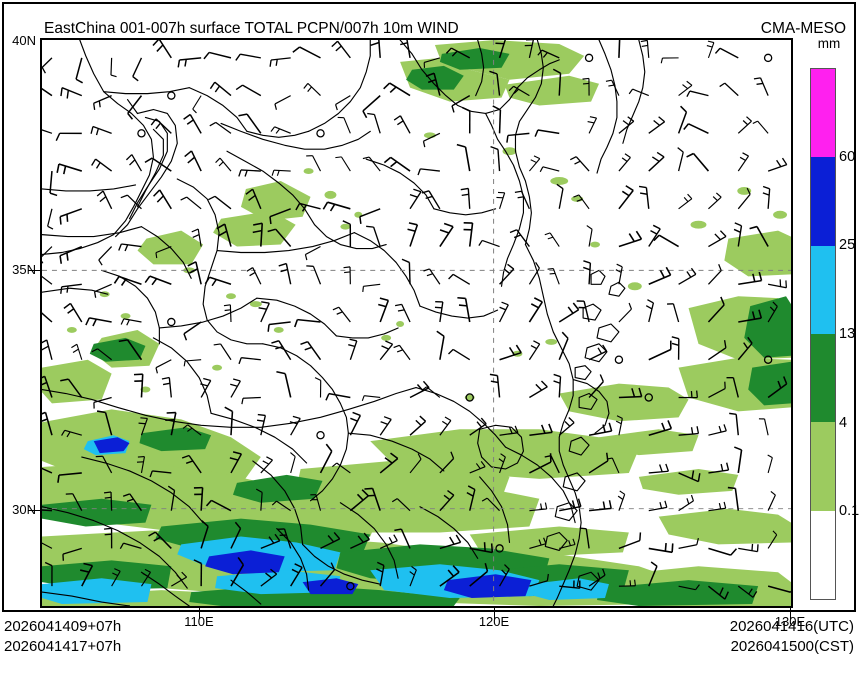 The image size is (860, 674). What do you see at coordinates (803, 28) in the screenshot?
I see `model-label: CMA-MESO` at bounding box center [803, 28].